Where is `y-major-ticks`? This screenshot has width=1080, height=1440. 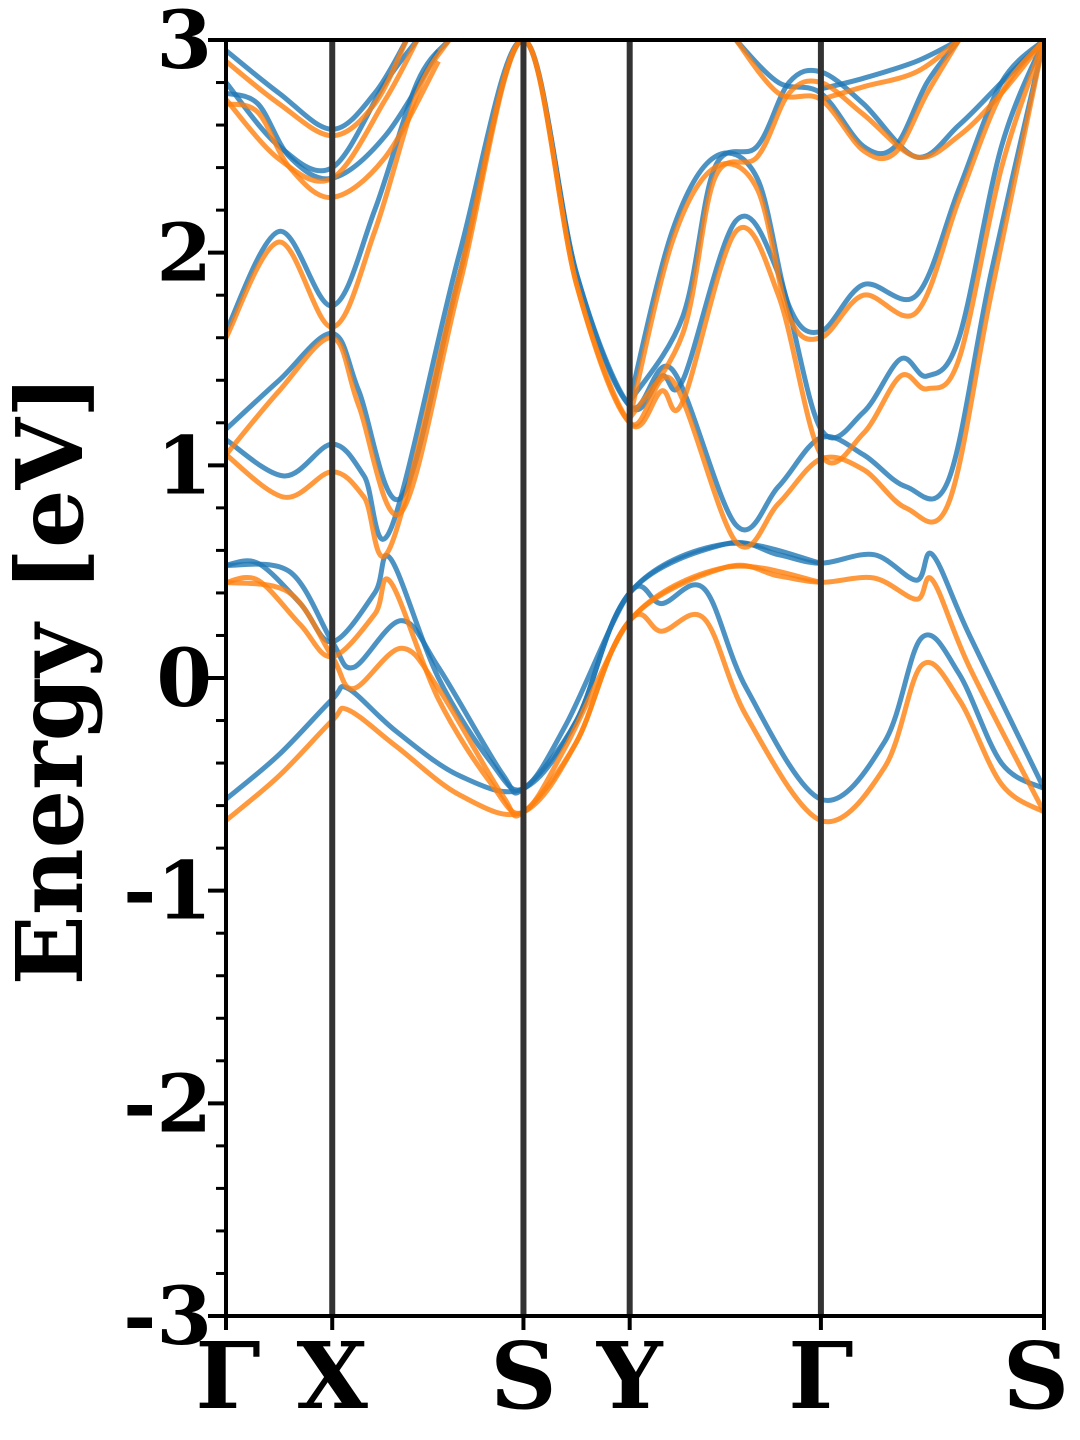
y-major-ticks is located at coordinates (217, 678).